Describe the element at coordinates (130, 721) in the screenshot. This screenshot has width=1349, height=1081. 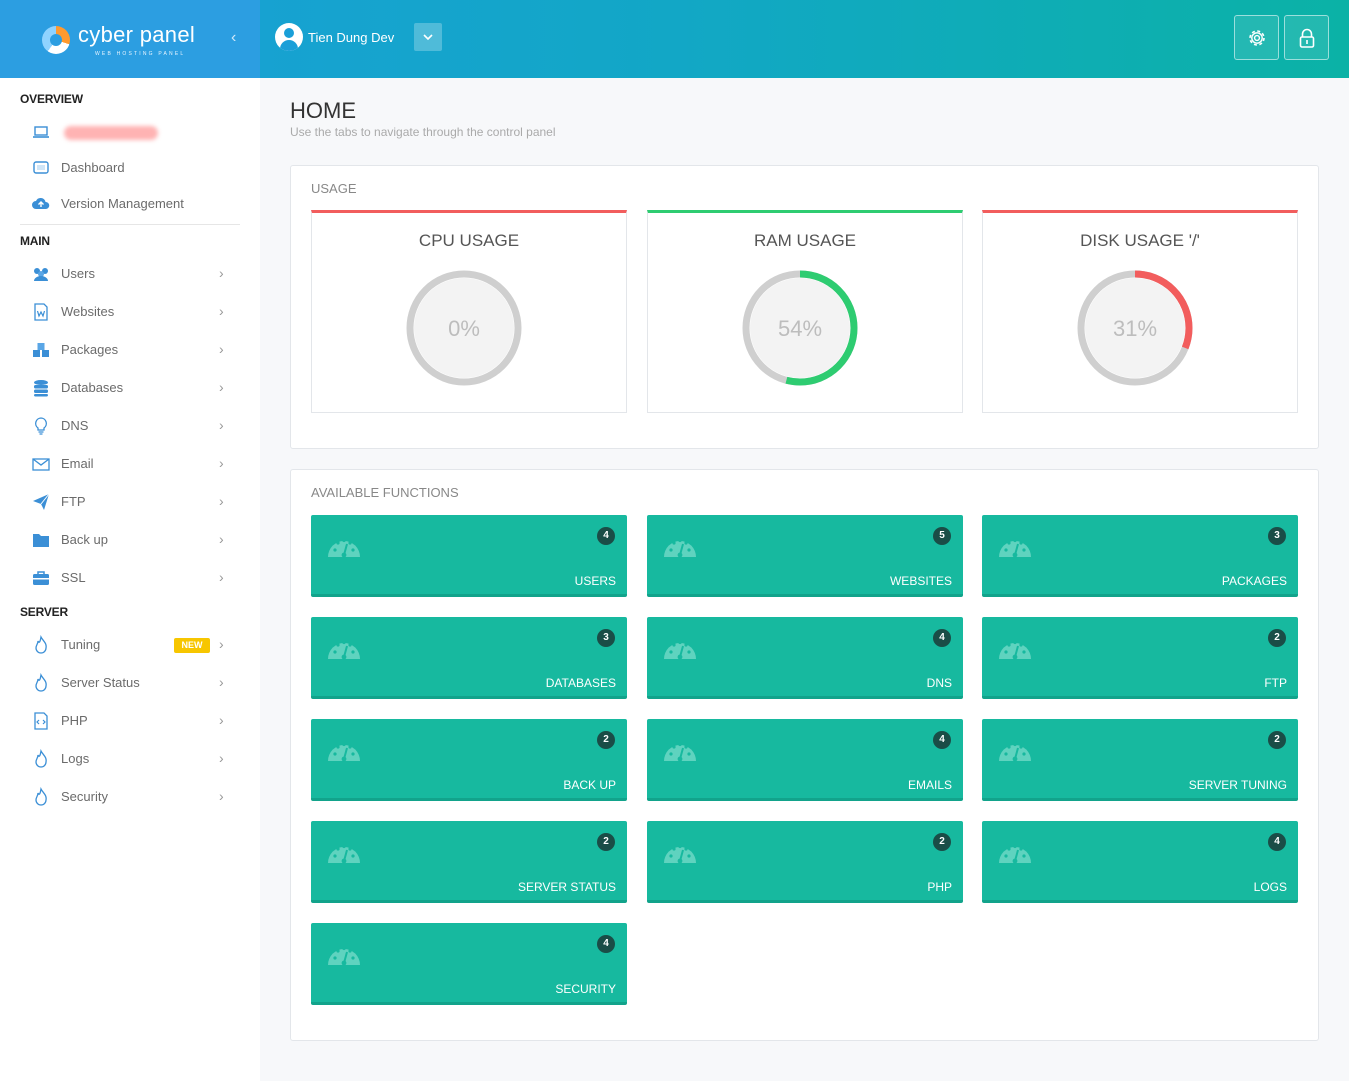
I see `sidebar-item-php: PHP ›` at that location.